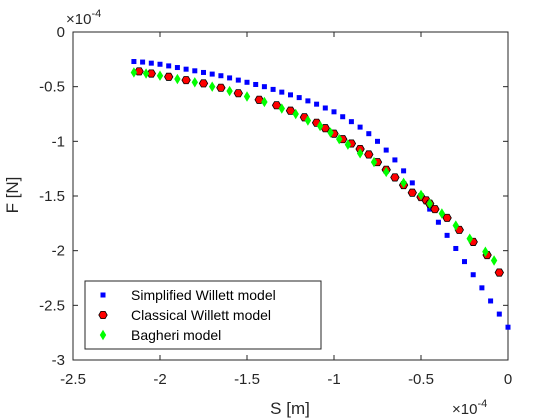 The image size is (560, 420). What do you see at coordinates (103, 295) in the screenshot?
I see `legend-marker-square` at bounding box center [103, 295].